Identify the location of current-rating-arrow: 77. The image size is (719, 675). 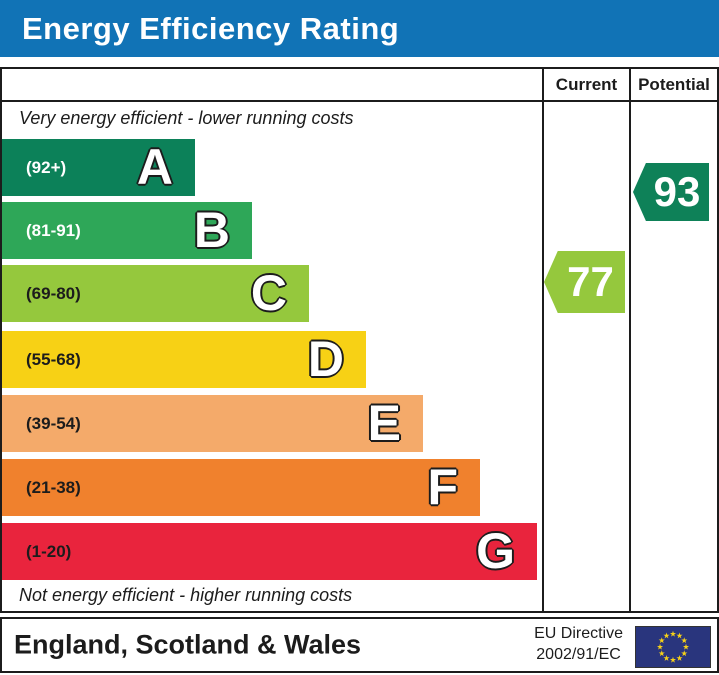
(584, 282).